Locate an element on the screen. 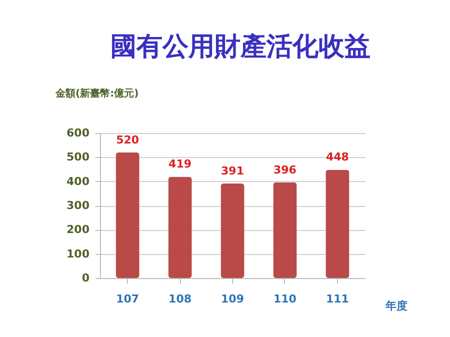 The height and width of the screenshot is (337, 450). y-tick-label: 600 is located at coordinates (78, 133).